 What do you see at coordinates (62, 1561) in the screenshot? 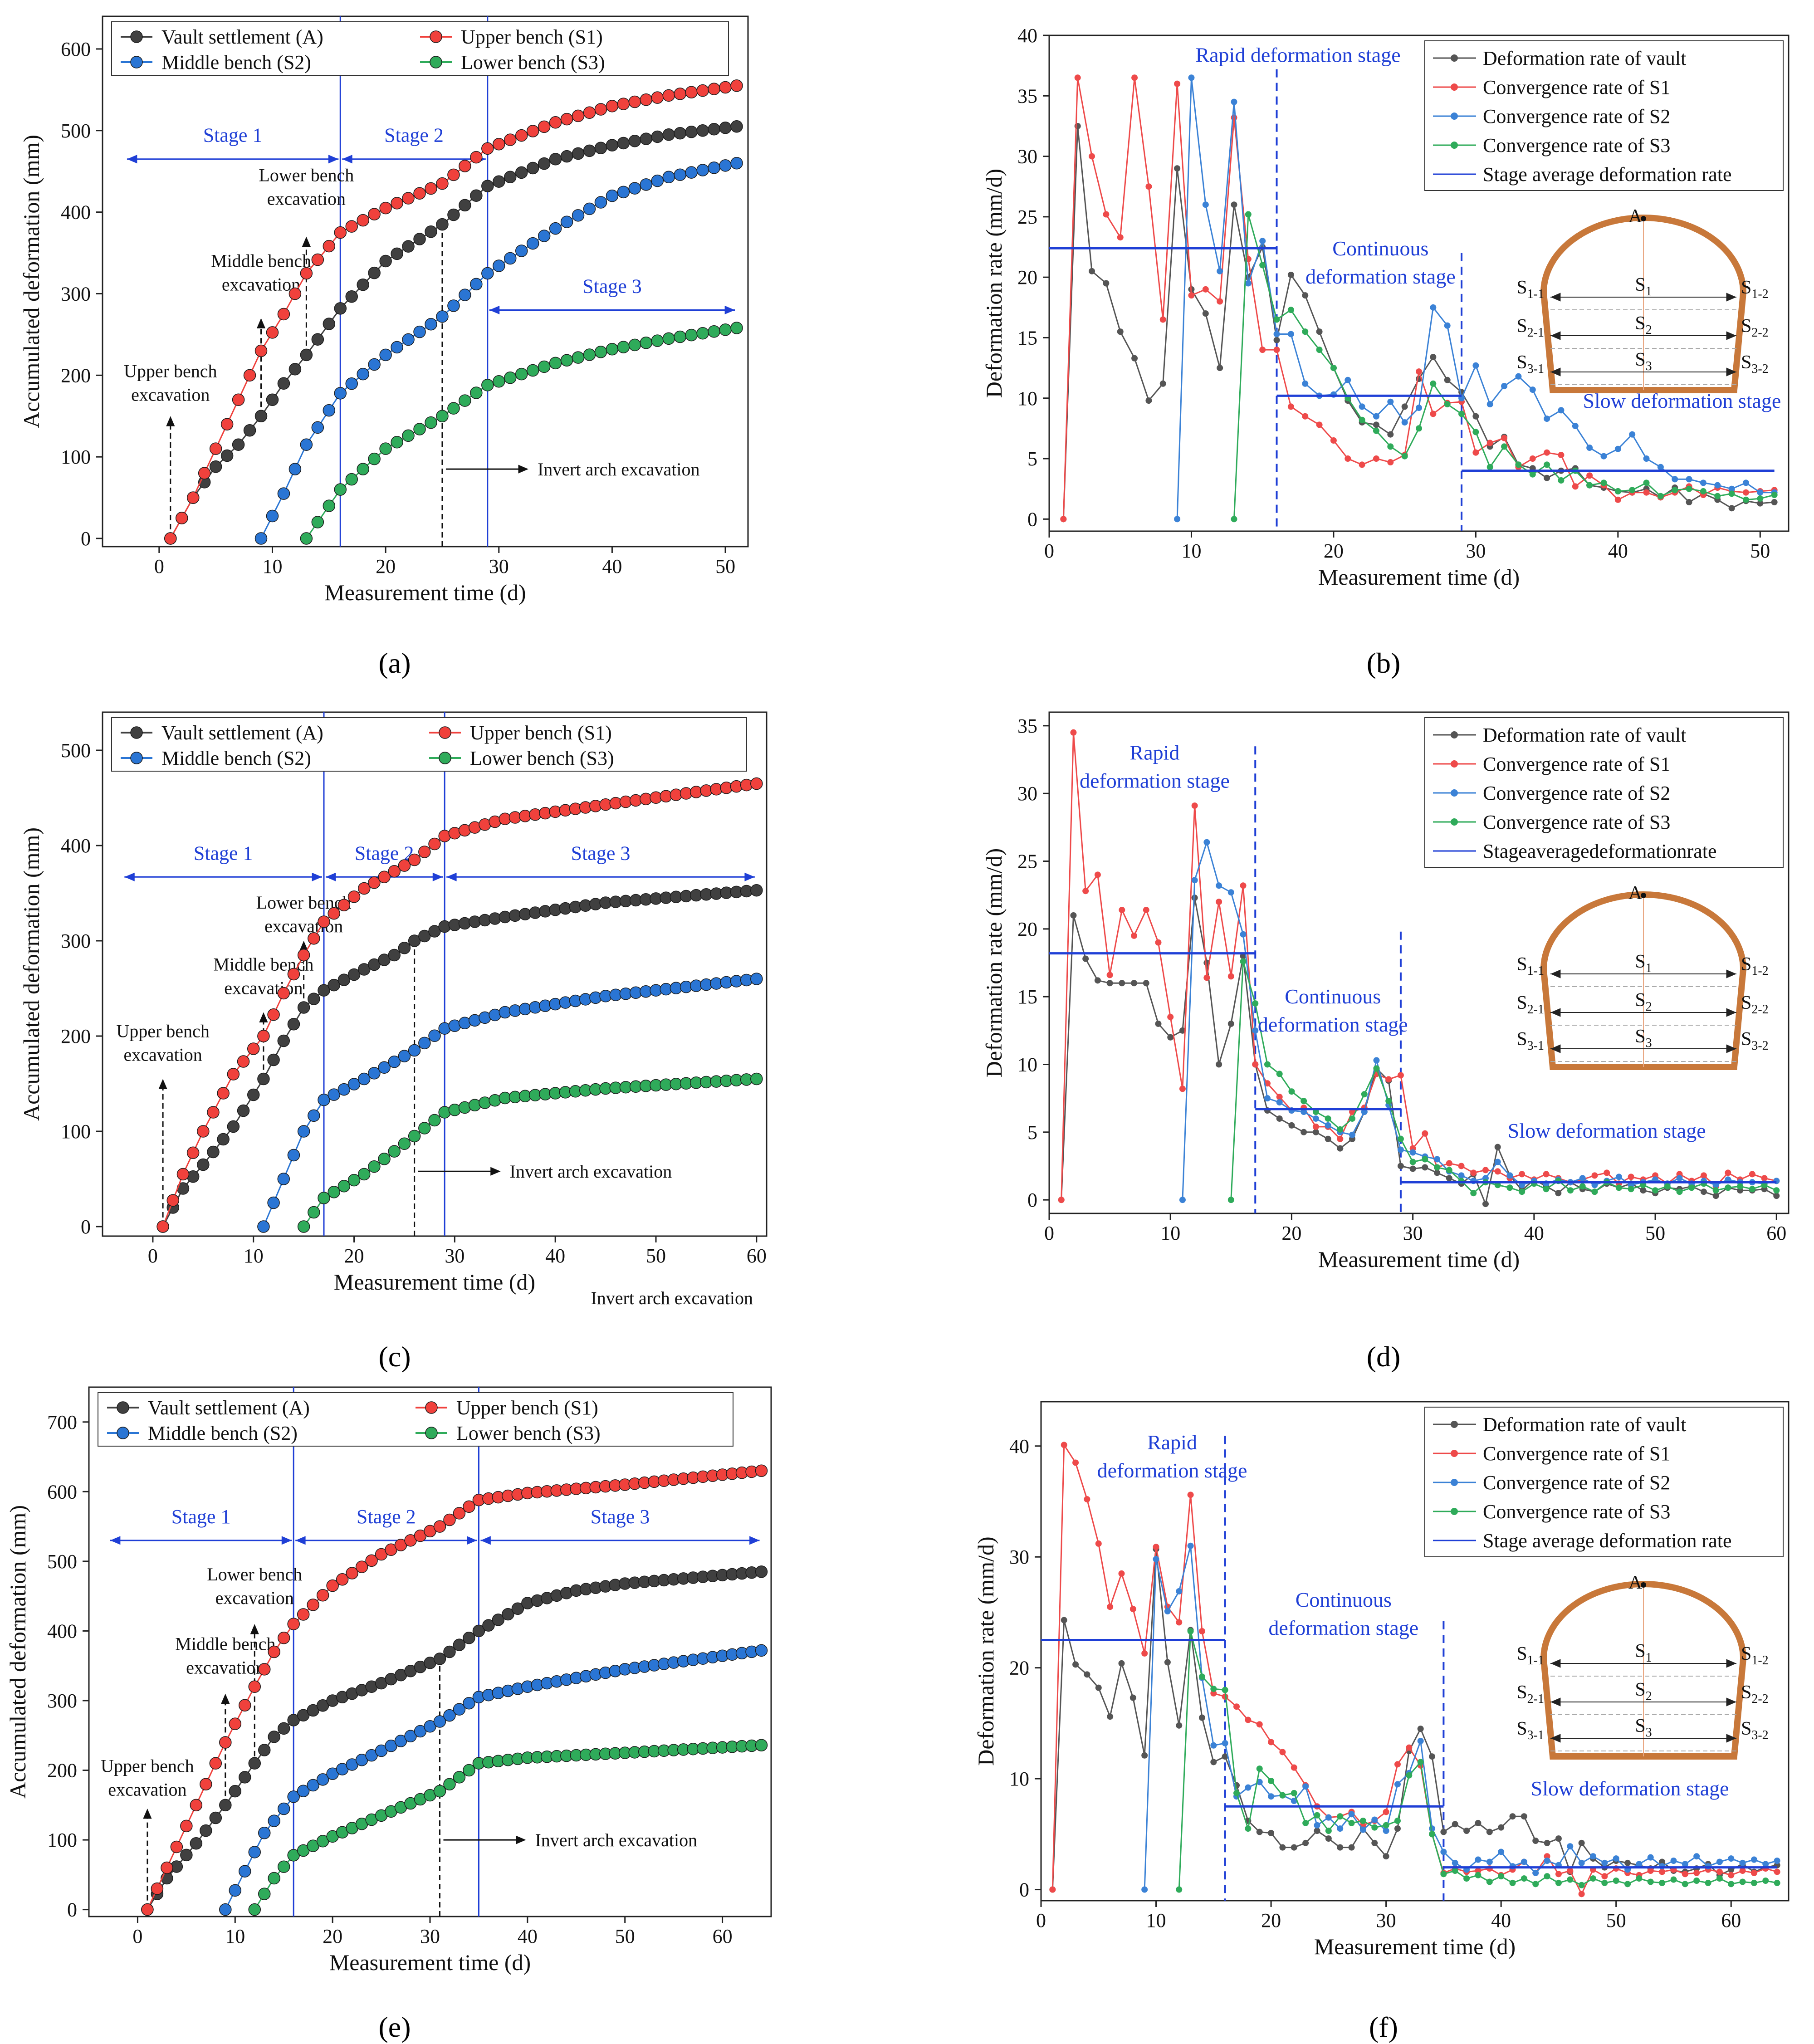
I see `y-tick-label: 500` at bounding box center [62, 1561].